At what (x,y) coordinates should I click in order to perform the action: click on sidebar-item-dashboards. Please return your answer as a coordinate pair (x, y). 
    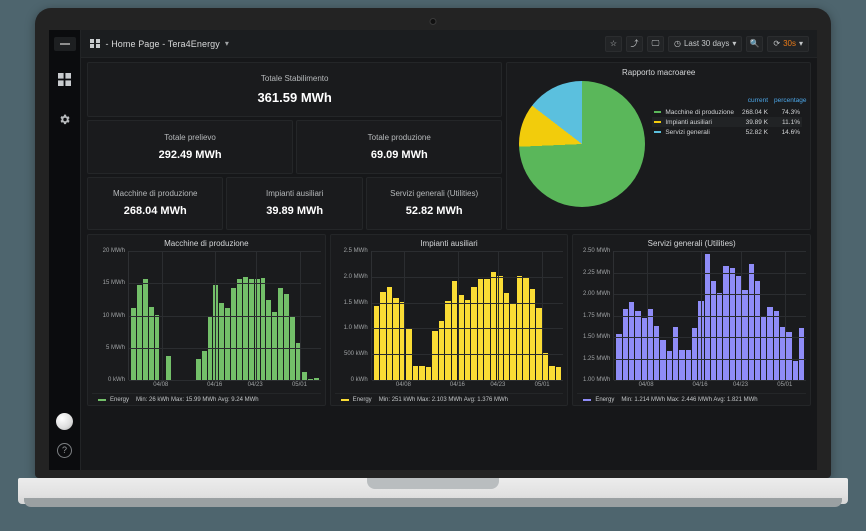
    Looking at the image, I should click on (65, 79).